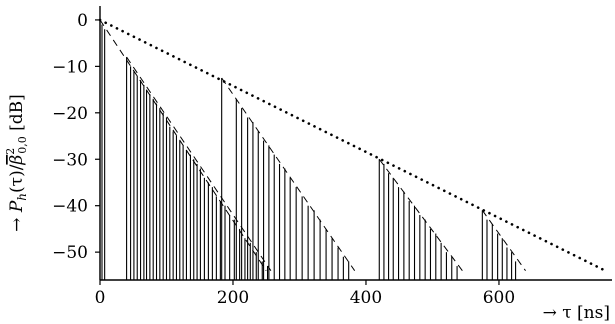  I want to click on y-axis-label-beta: β, so click(17, 160).